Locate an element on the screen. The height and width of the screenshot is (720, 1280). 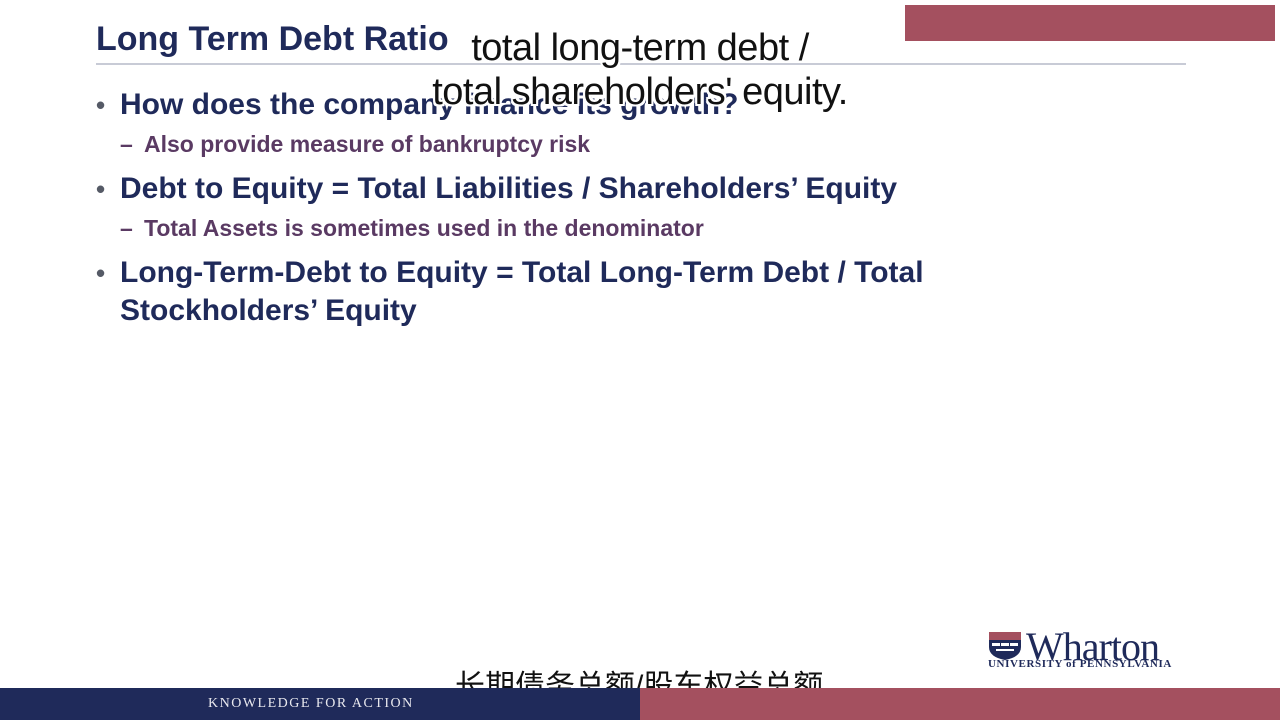
english-subtitle-line: total shareholders' equity. is located at coordinates (640, 92).